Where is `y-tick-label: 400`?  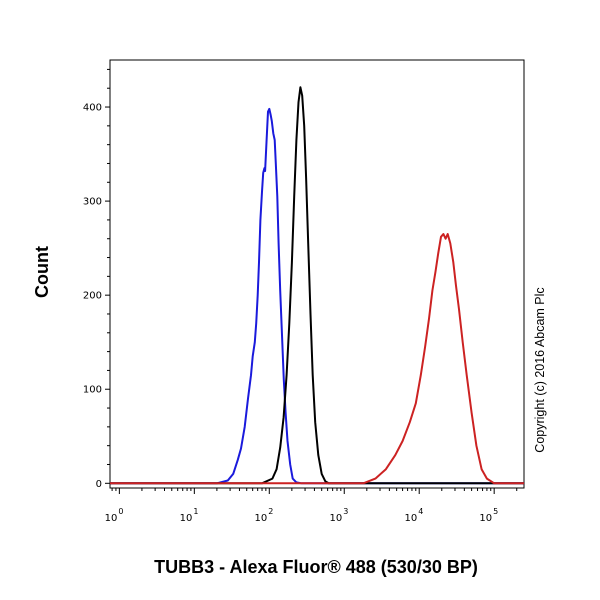 y-tick-label: 400 is located at coordinates (92, 108).